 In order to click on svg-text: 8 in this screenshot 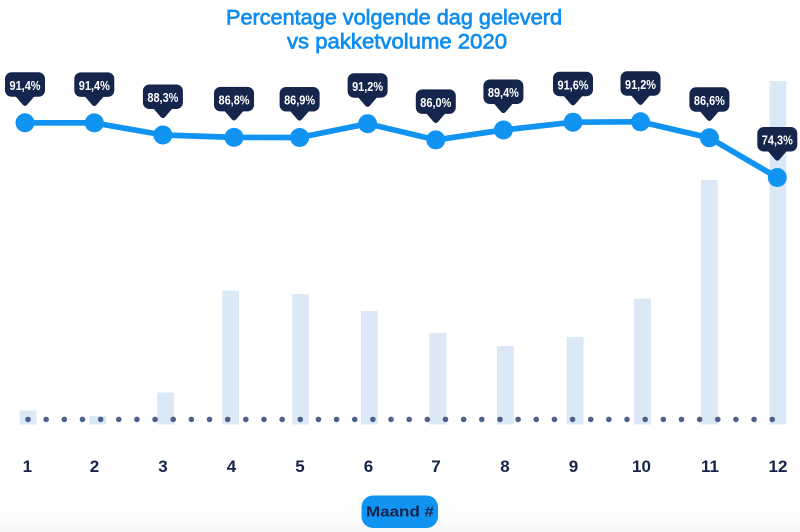, I will do `click(504, 466)`.